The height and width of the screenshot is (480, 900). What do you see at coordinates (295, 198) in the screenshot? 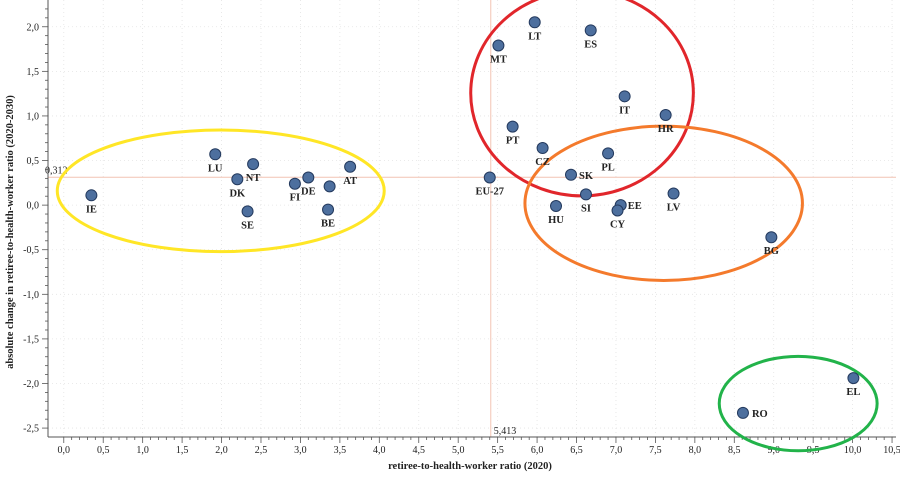
I see `point-label: FI` at bounding box center [295, 198].